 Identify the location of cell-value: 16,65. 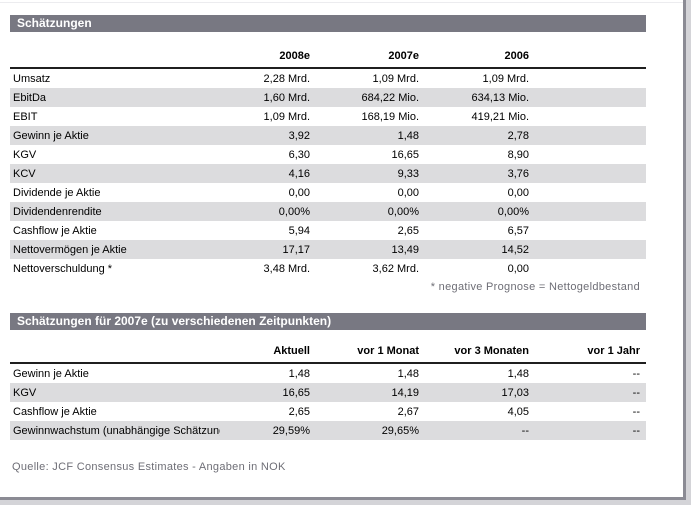
(405, 154).